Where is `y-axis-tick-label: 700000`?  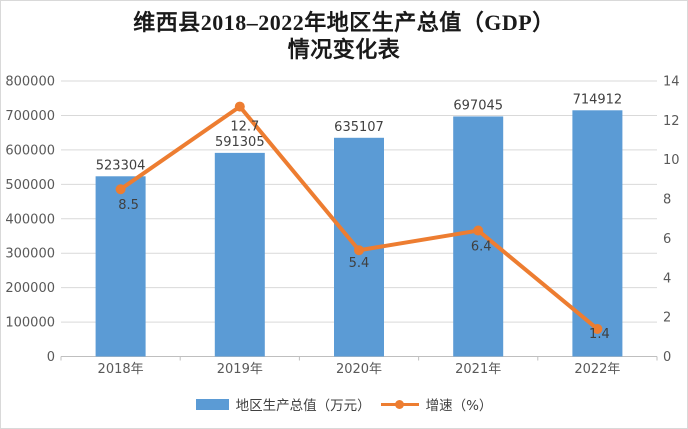 y-axis-tick-label: 700000 is located at coordinates (30, 116).